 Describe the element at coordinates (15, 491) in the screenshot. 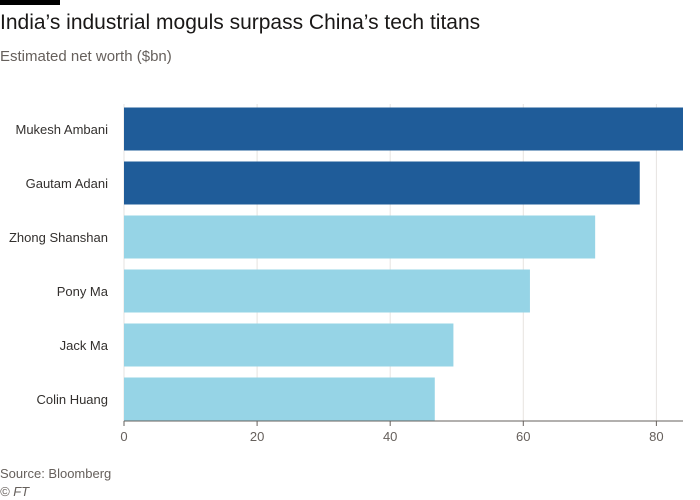

I see `copyright-note: © FT` at that location.